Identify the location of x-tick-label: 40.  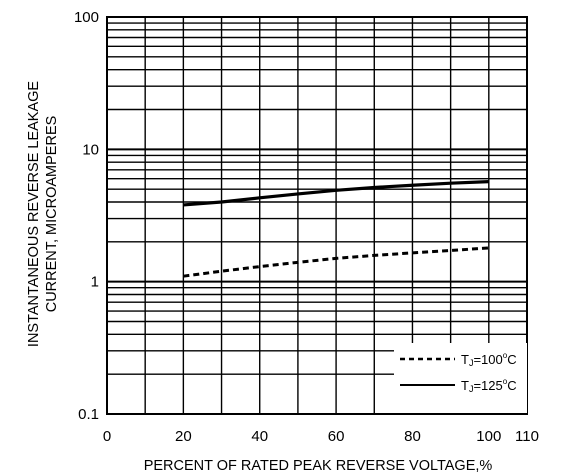
(259, 436).